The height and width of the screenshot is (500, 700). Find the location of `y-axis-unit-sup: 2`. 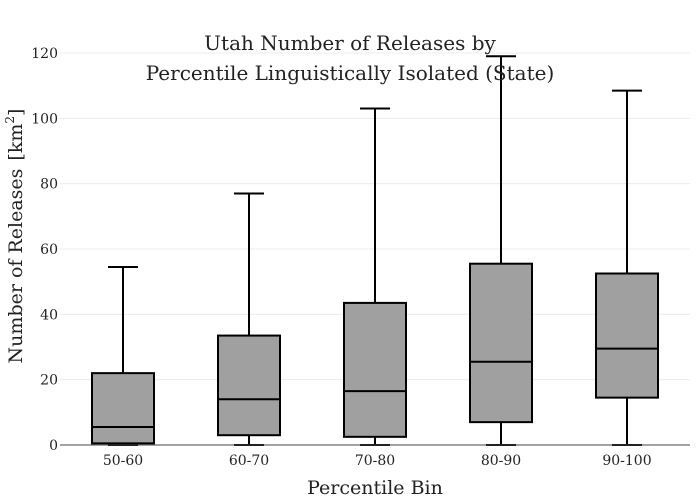

y-axis-unit-sup: 2 is located at coordinates (10, 120).